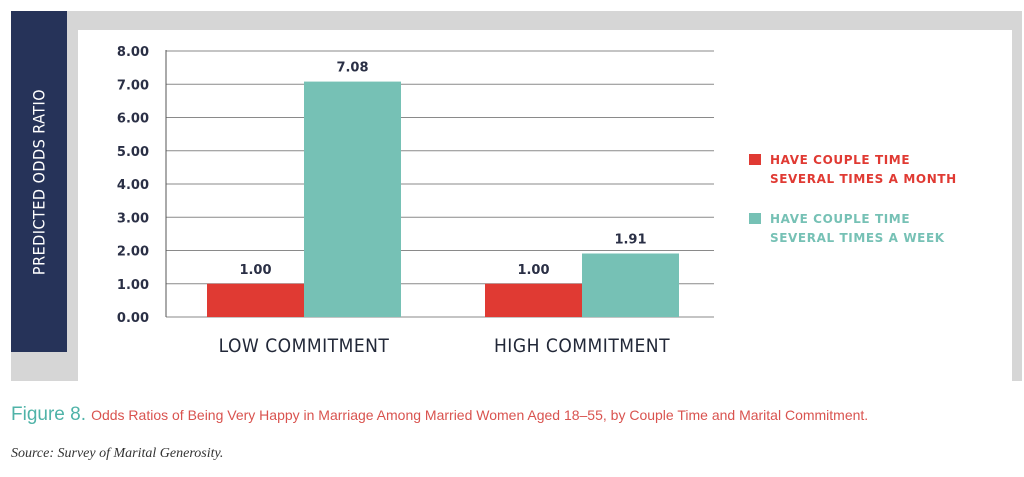  Describe the element at coordinates (840, 219) in the screenshot. I see `legend-label-week-line1: HAVE COUPLE TIME` at that location.